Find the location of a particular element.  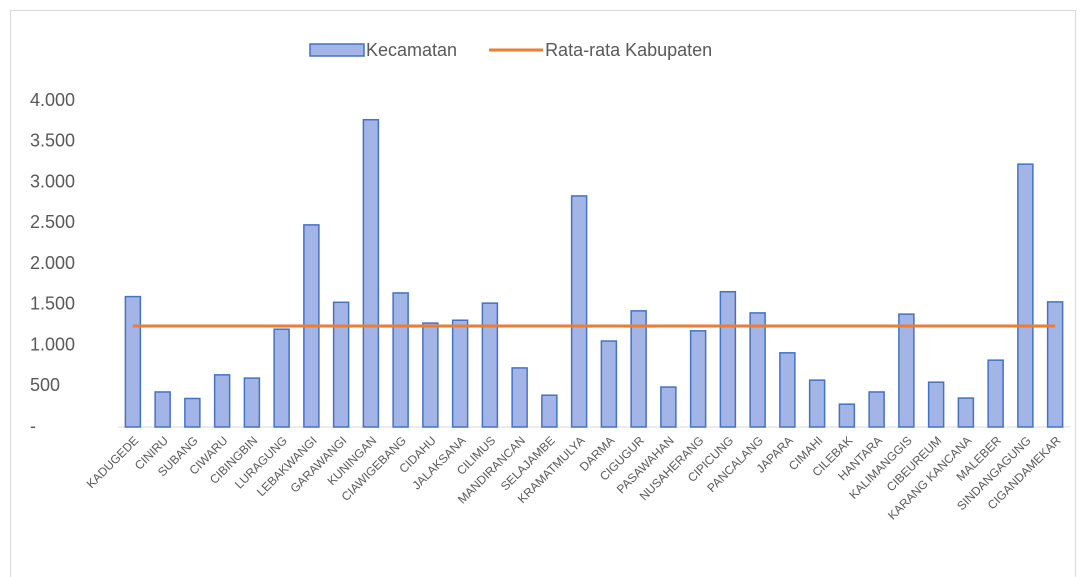

y-tick-label: 2.000 is located at coordinates (52, 263).